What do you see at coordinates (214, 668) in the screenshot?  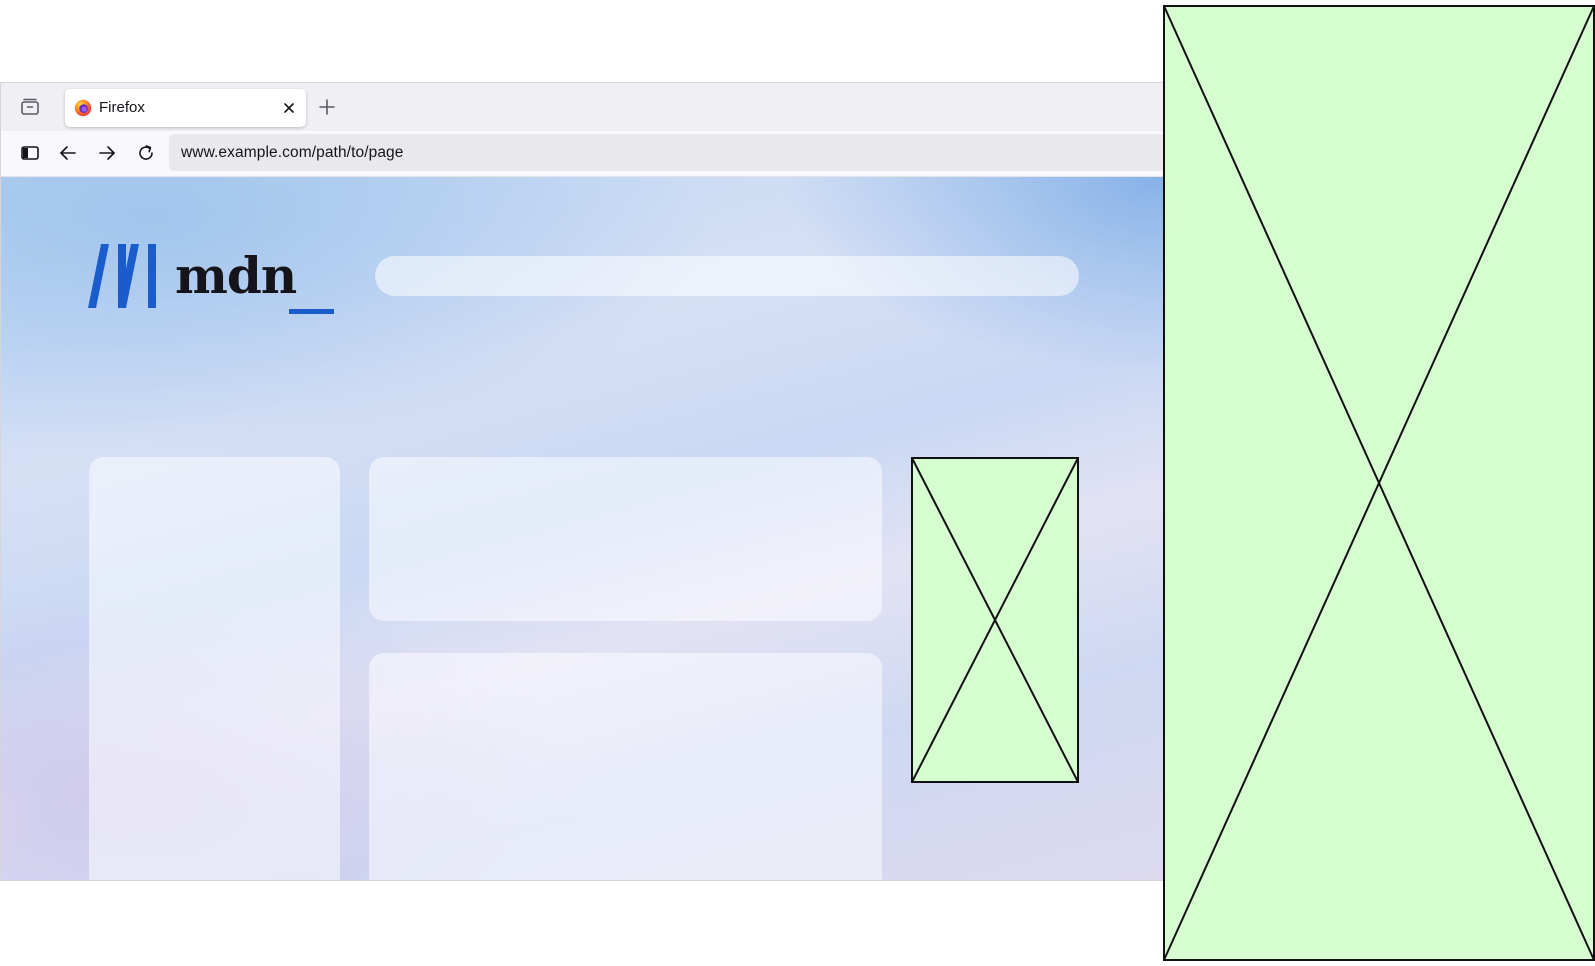 I see `sidebar-card-placeholder` at bounding box center [214, 668].